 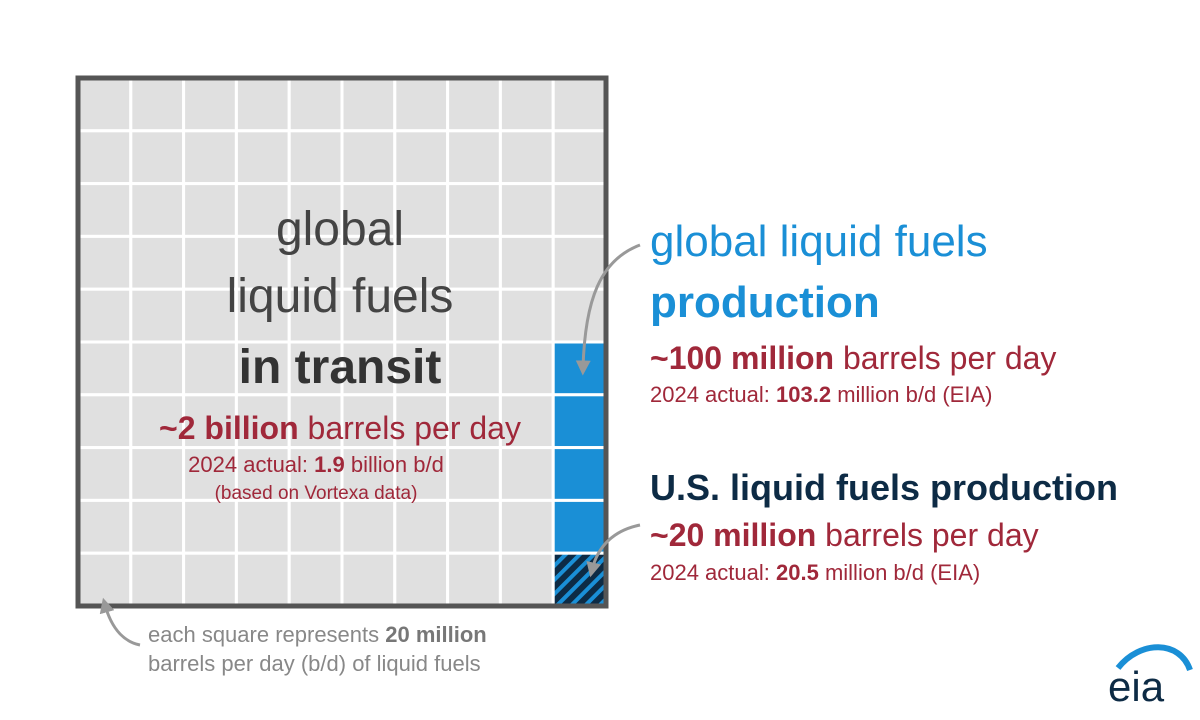 I want to click on actual: 2024 actual: 103.2 million b/d (EIA), so click(x=821, y=395).